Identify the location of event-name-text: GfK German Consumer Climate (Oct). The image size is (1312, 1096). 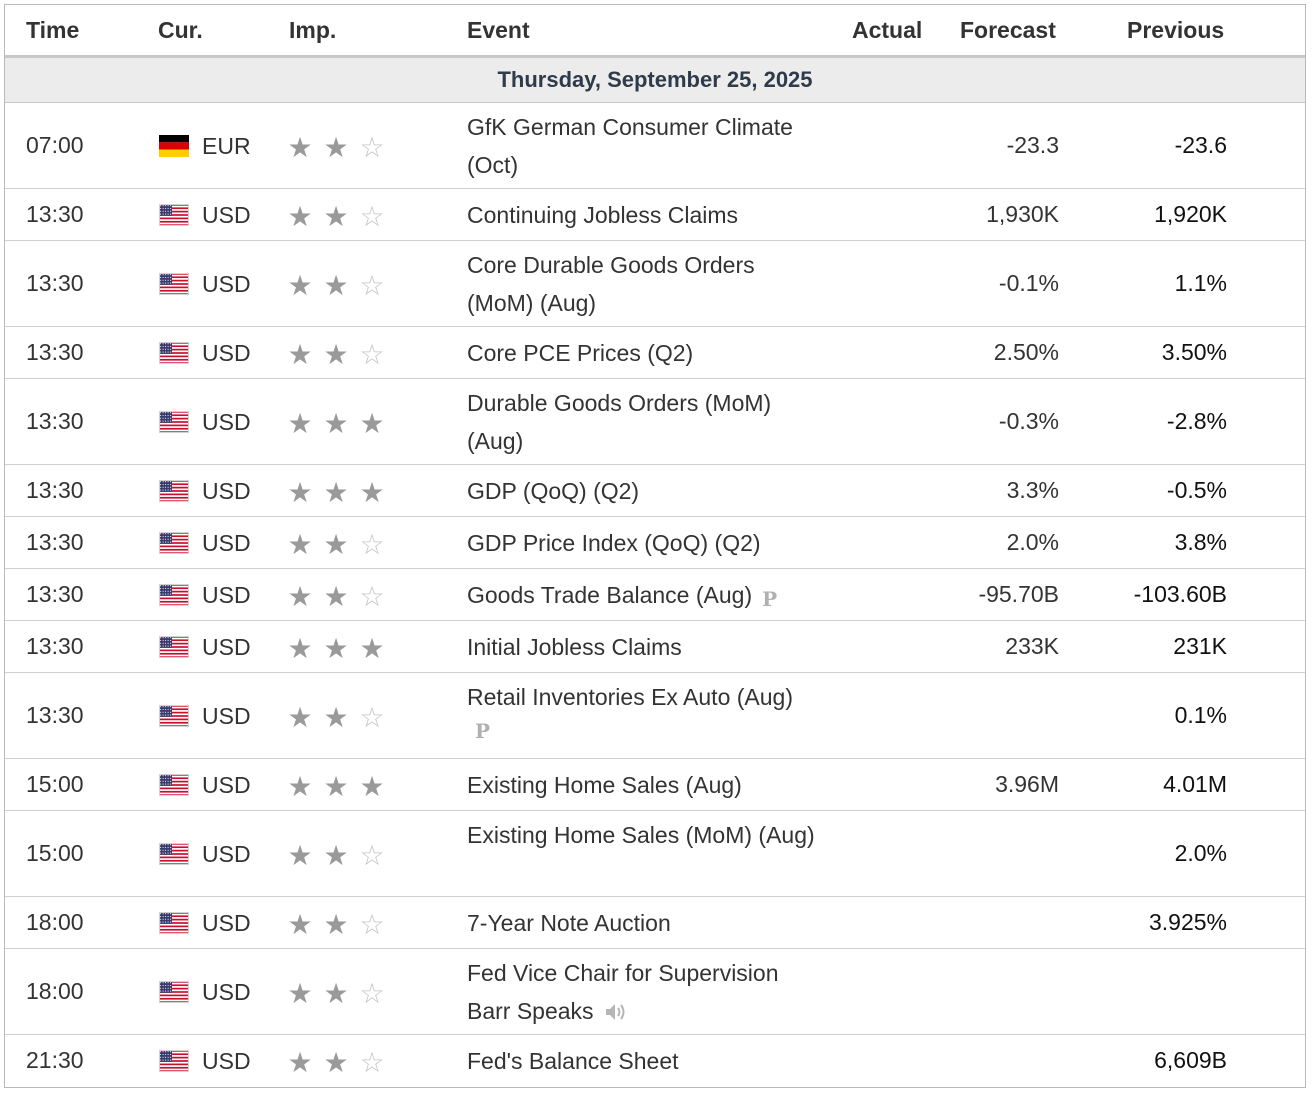
(630, 146).